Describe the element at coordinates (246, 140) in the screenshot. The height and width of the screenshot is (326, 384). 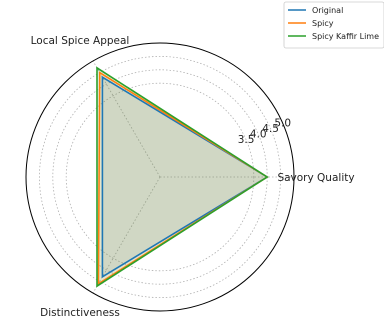
I see `r-tick-label: 3.5` at that location.